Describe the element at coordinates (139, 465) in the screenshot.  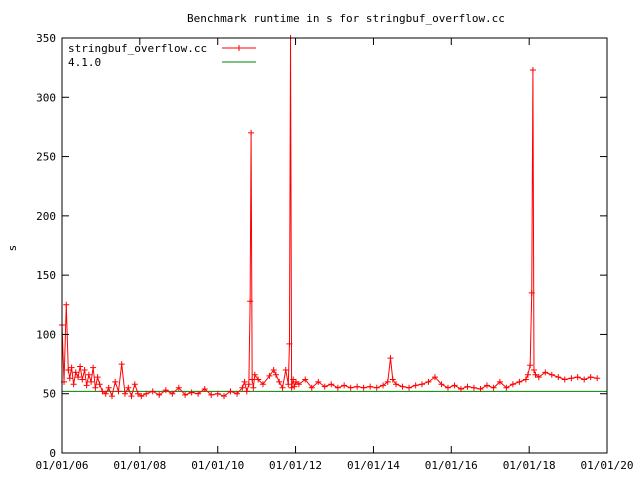
I see `x-tick-label: 01/01/08` at that location.